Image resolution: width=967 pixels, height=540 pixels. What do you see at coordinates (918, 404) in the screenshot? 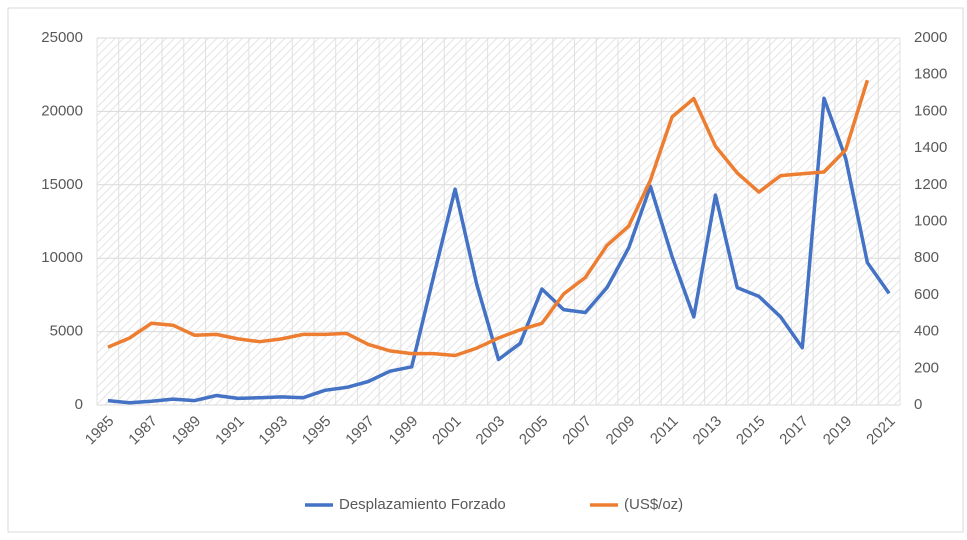
I see `y2-tick-label: 0` at bounding box center [918, 404].